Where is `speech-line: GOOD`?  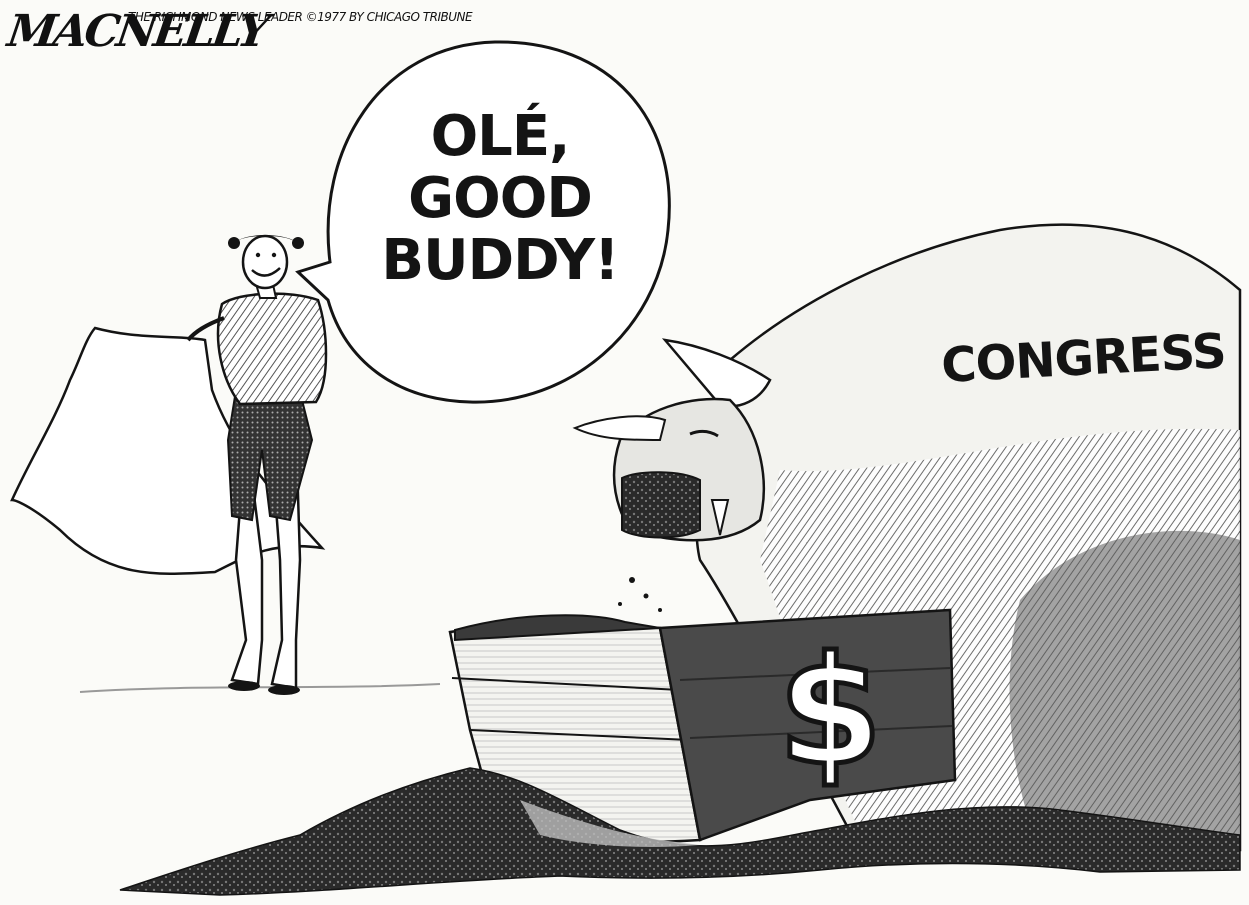
speech-line: GOOD is located at coordinates (500, 198).